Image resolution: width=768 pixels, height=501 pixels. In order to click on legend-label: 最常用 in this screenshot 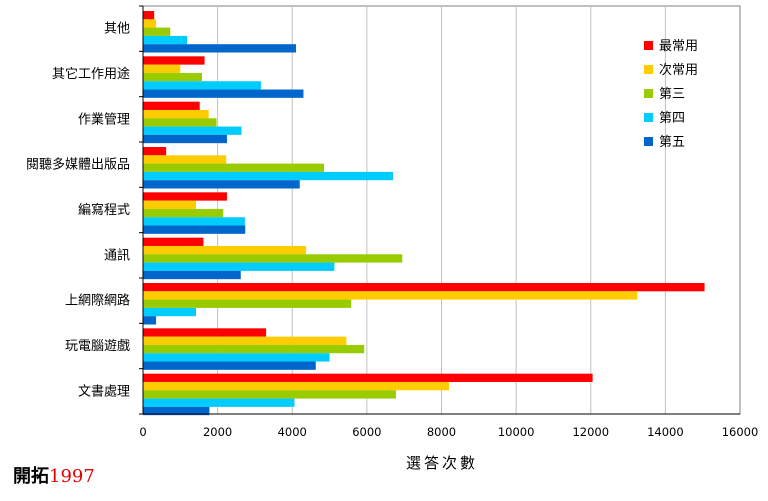, I will do `click(678, 46)`.